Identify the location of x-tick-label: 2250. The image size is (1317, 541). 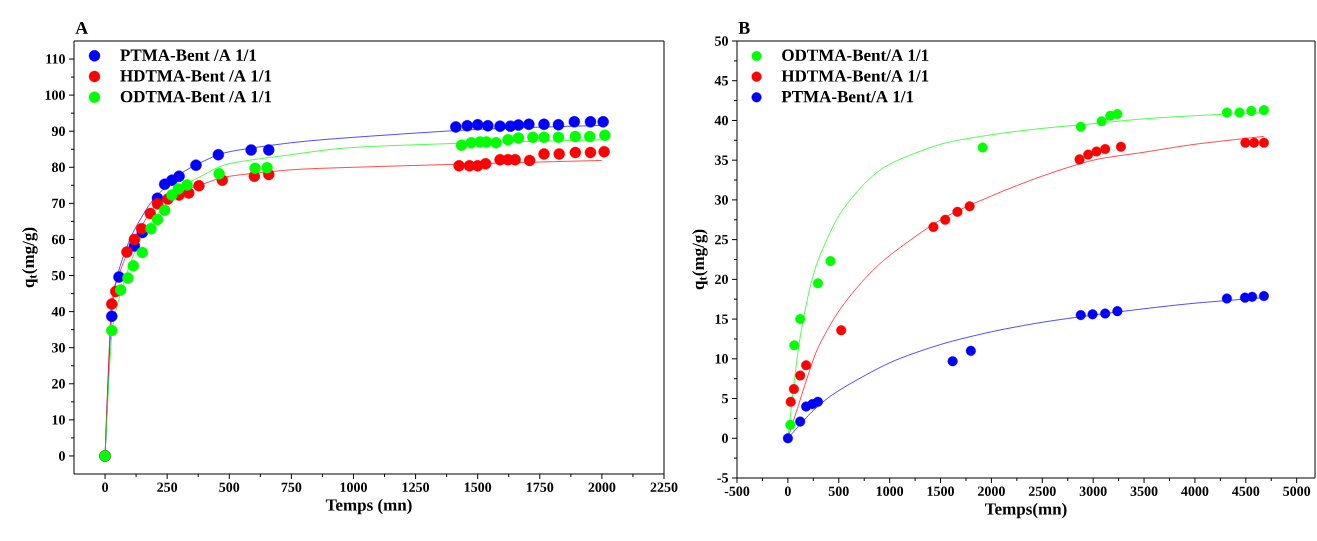
(664, 487).